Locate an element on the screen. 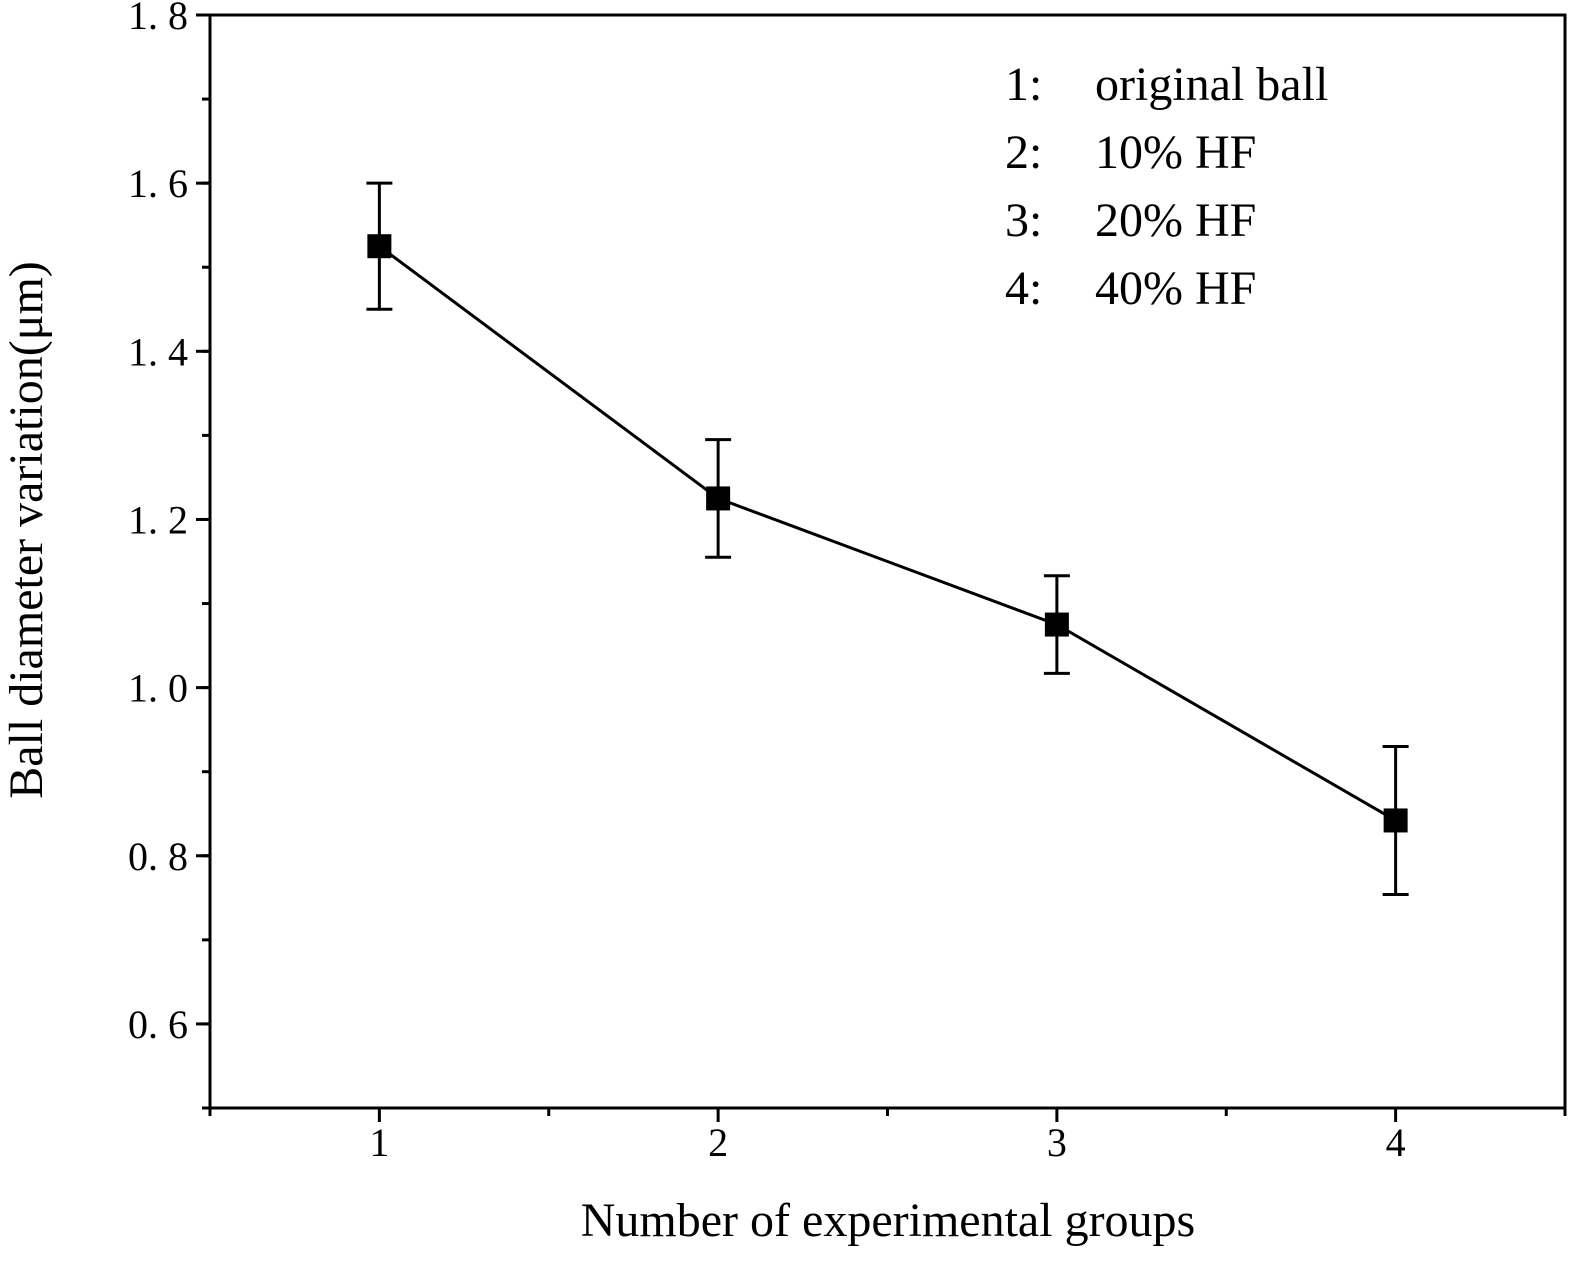 This screenshot has width=1575, height=1280. y-axis: 0. 6 0. 8 1. 0 1. 2 1. 4 1. 6 1. 8 is located at coordinates (169, 555).